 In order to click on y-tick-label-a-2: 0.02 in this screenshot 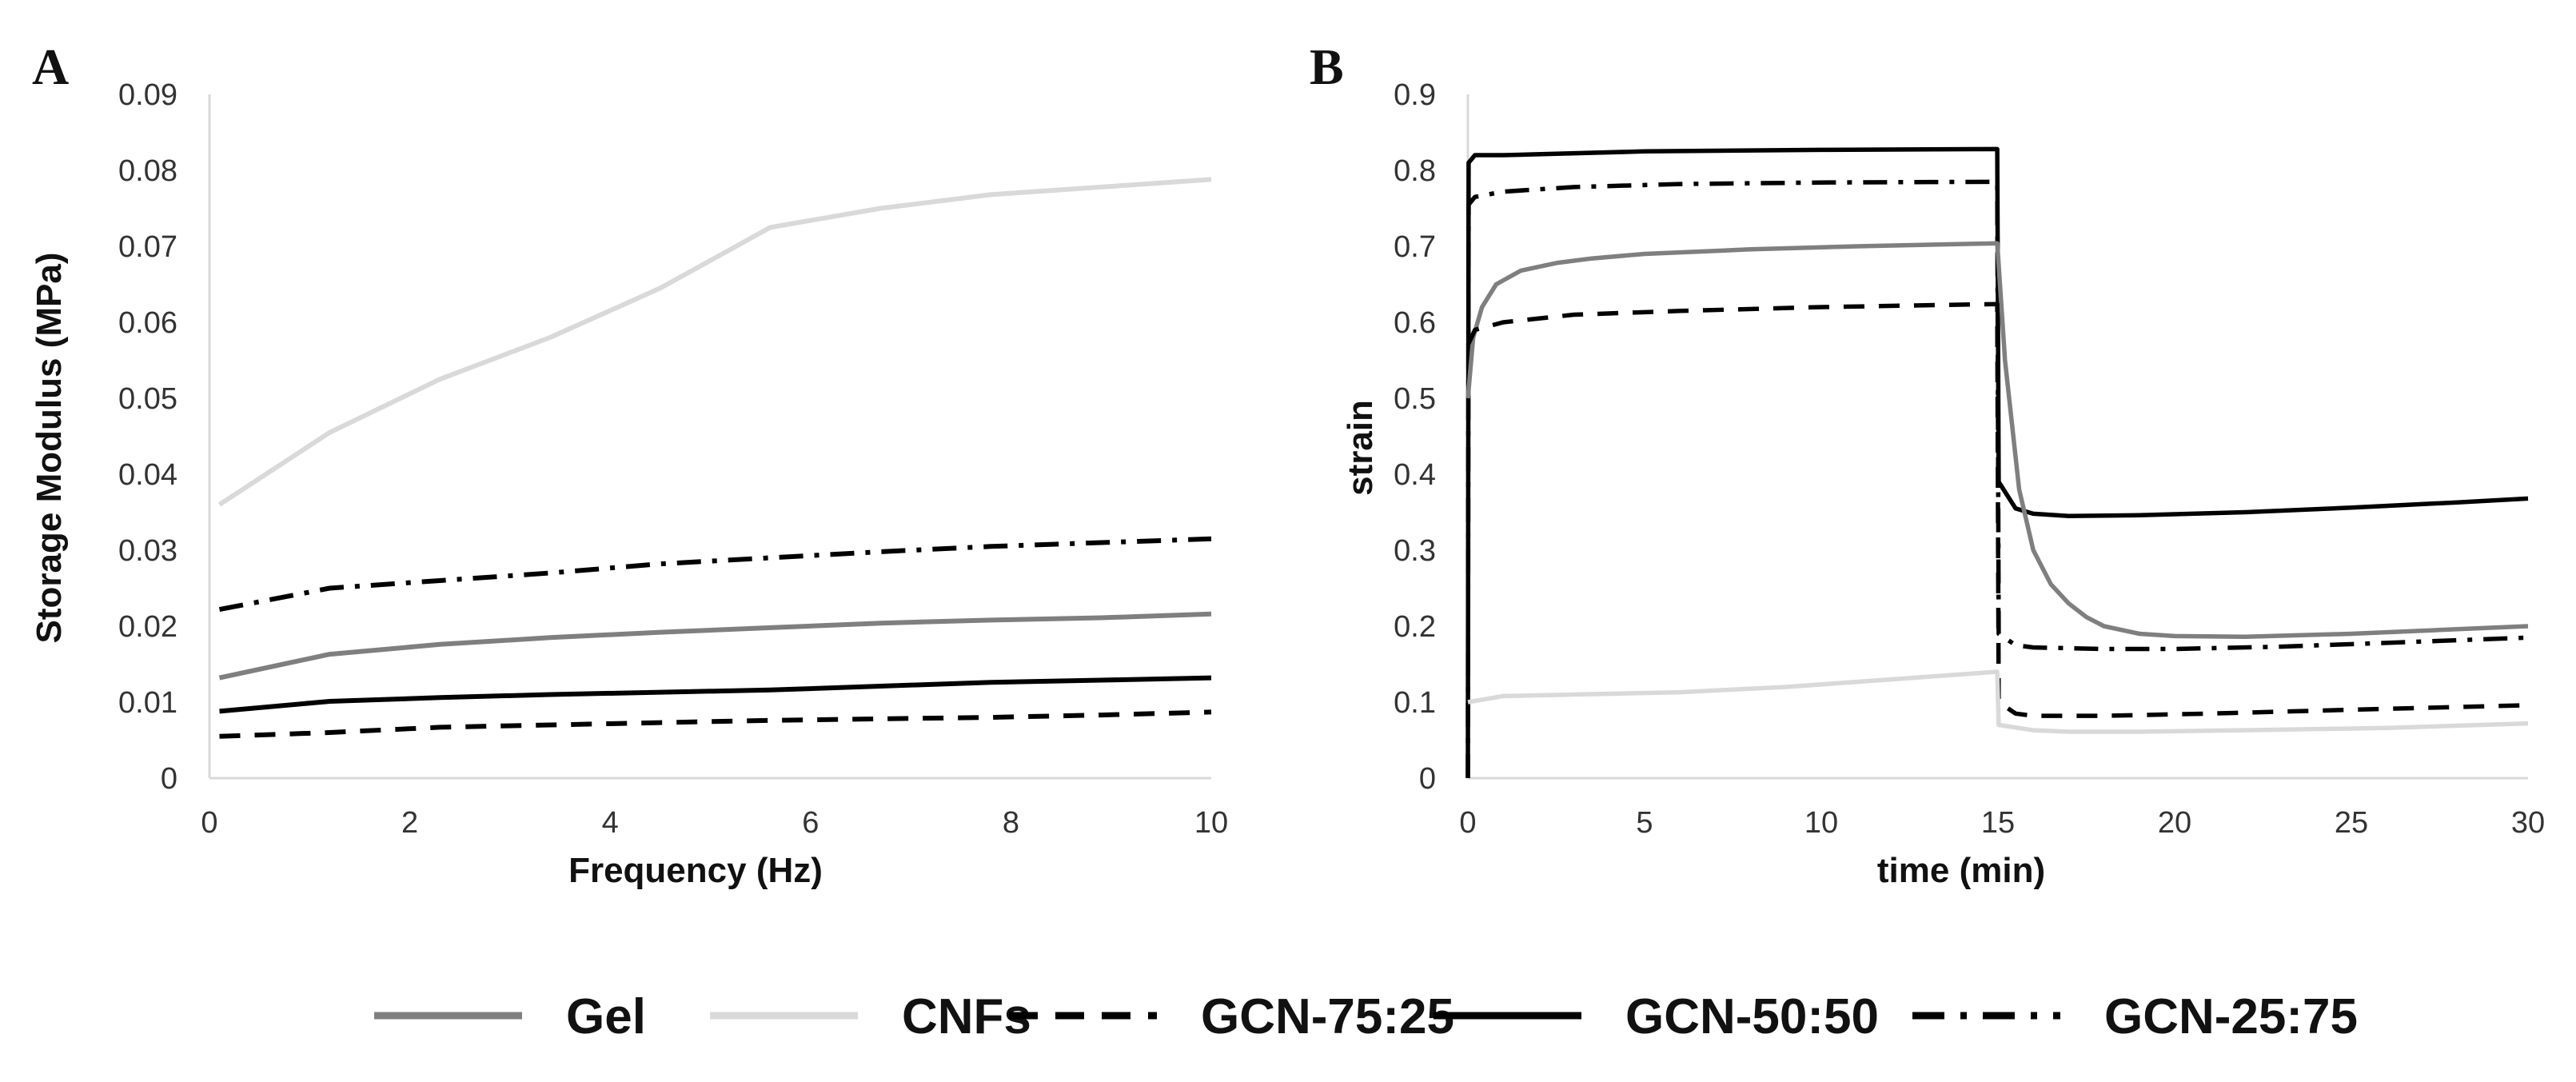, I will do `click(147, 627)`.